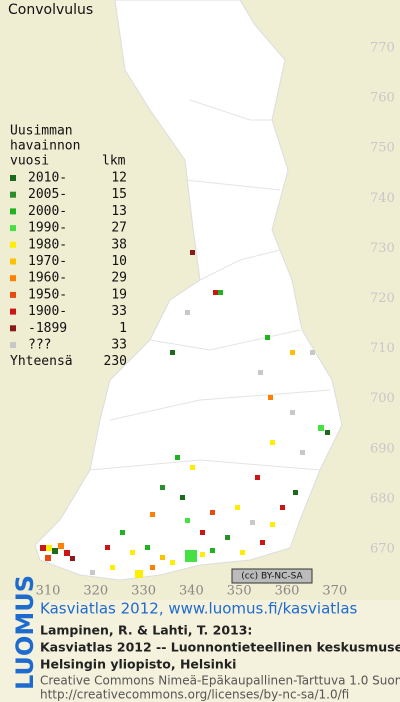 This screenshot has width=400, height=702. Describe the element at coordinates (334, 591) in the screenshot. I see `grid-label-x: 370` at that location.